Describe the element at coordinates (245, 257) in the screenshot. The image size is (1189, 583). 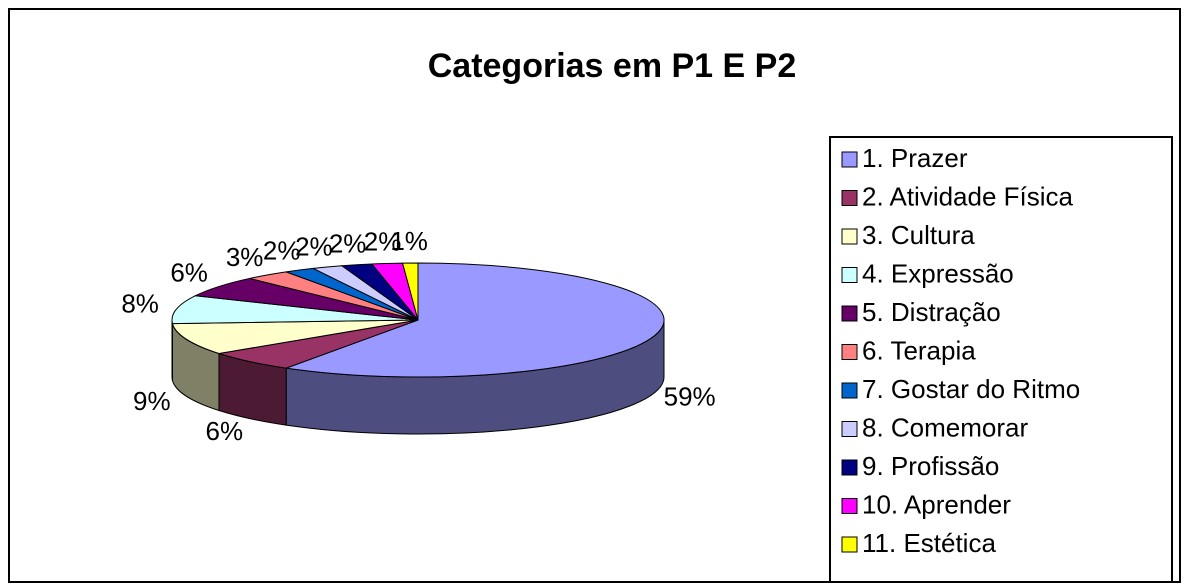
I see `data-label: 3%` at that location.